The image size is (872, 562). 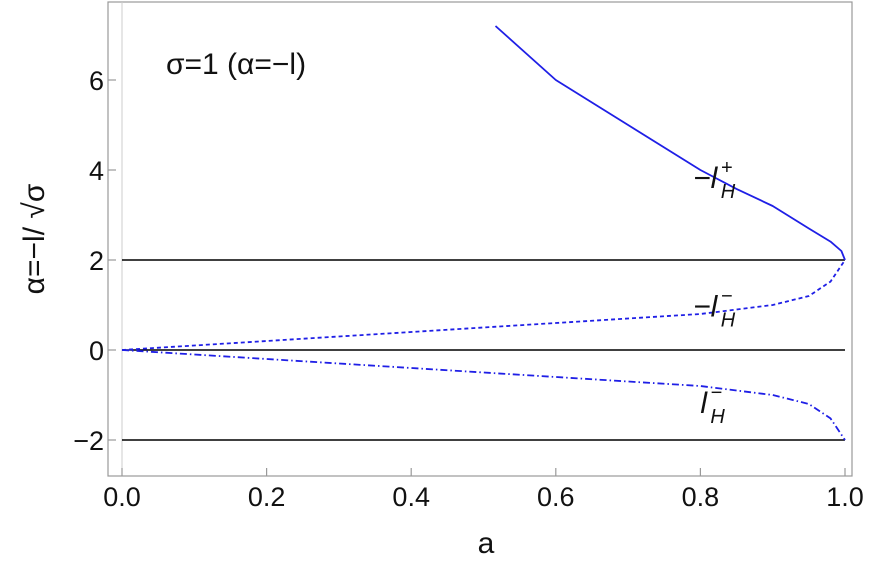 What do you see at coordinates (483, 490) in the screenshot?
I see `x-ticks: 0.0 0.2 0.4 0.6 0.8 1.0` at bounding box center [483, 490].